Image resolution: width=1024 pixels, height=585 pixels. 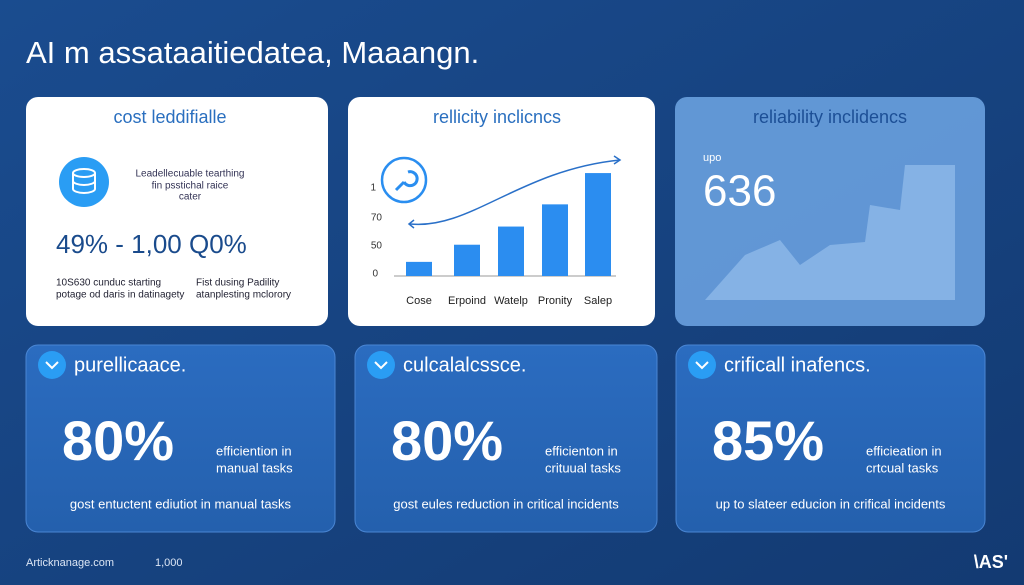 I want to click on foot-text: atanplesting mclorory, so click(x=243, y=295).